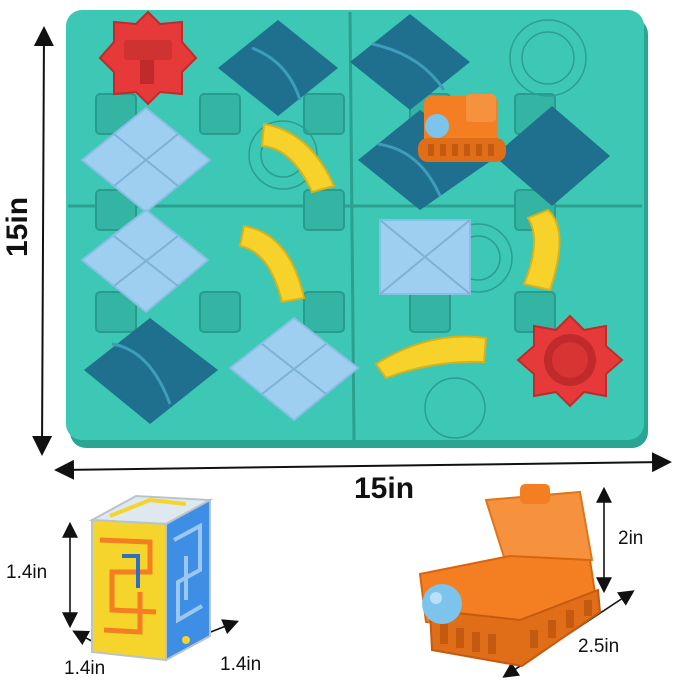 This screenshot has height=693, width=679. What do you see at coordinates (363, 466) in the screenshot?
I see `board-width-arrow-icon` at bounding box center [363, 466].